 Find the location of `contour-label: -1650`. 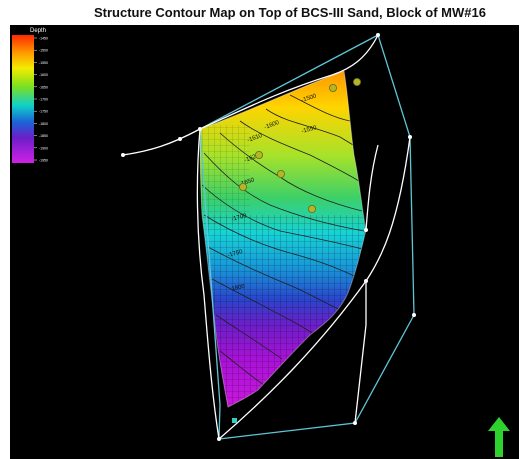

contour-label: -1650 is located at coordinates (247, 182).